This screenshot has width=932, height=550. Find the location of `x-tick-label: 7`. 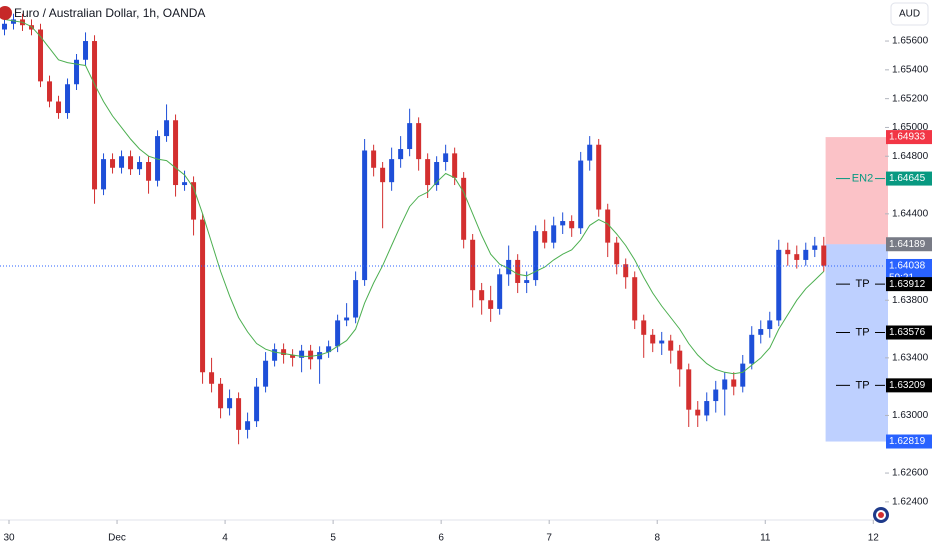

x-tick-label: 7 is located at coordinates (549, 538).